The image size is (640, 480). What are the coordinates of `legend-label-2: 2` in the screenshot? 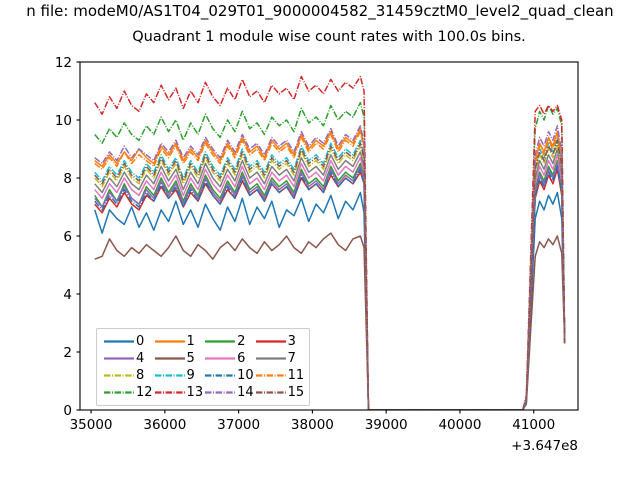 It's located at (241, 341).